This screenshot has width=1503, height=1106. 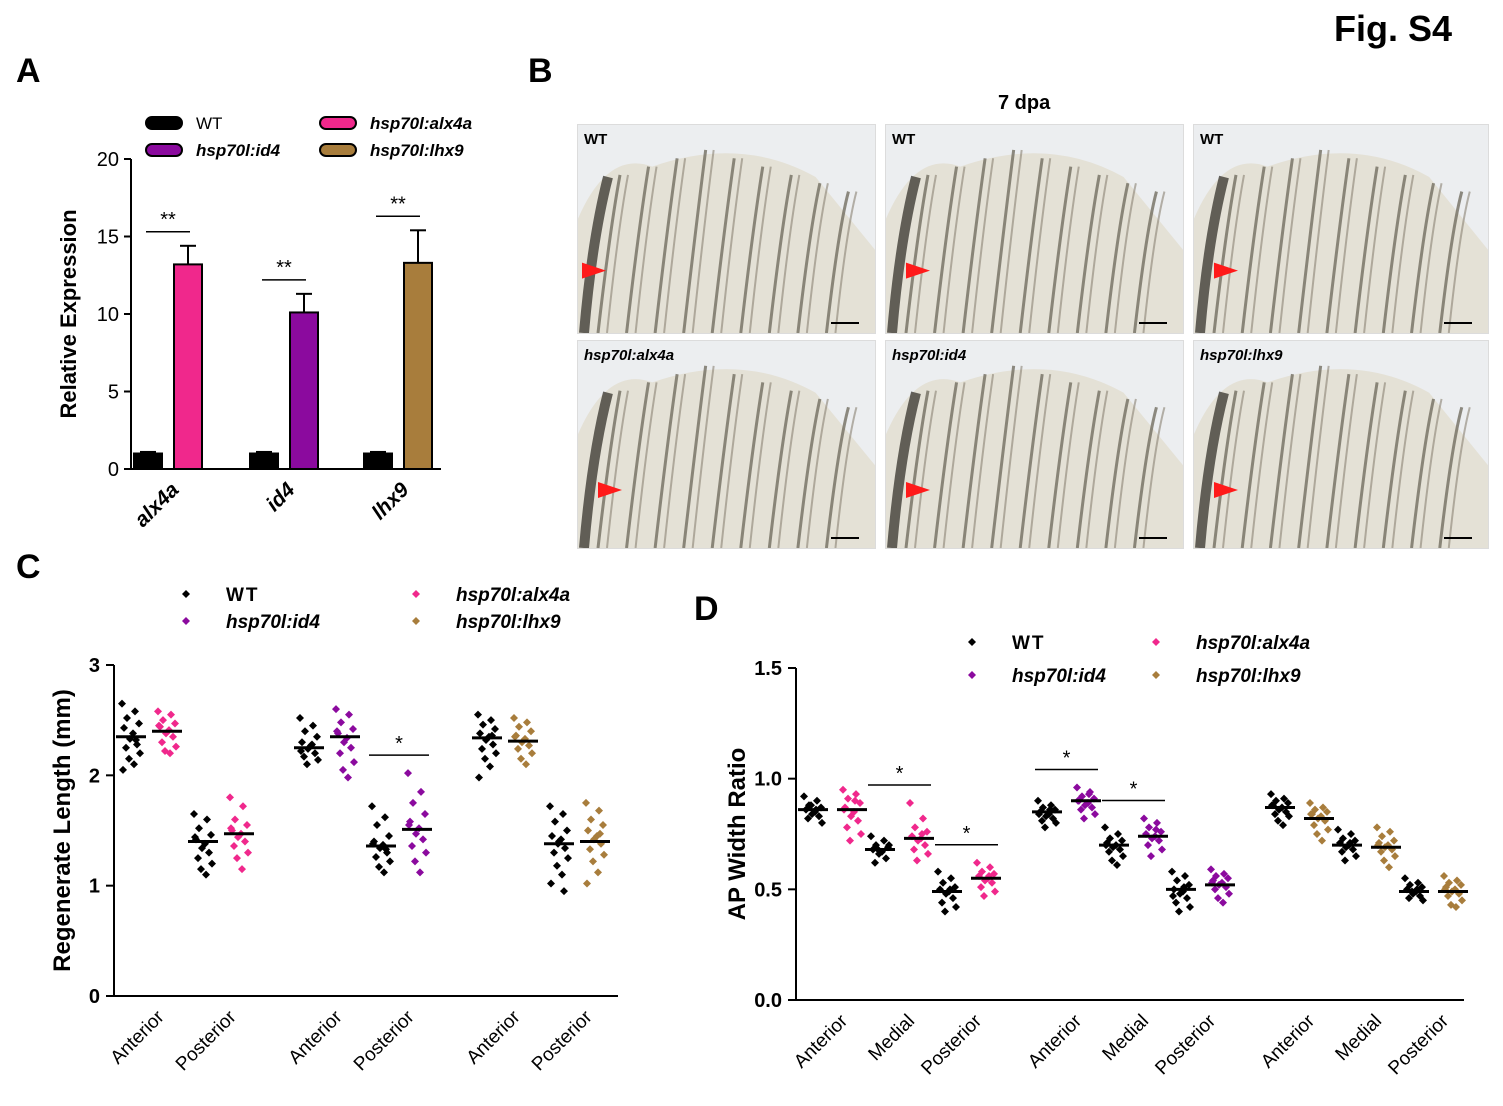 What do you see at coordinates (821, 1041) in the screenshot?
I see `d-group-label: Anterior` at bounding box center [821, 1041].